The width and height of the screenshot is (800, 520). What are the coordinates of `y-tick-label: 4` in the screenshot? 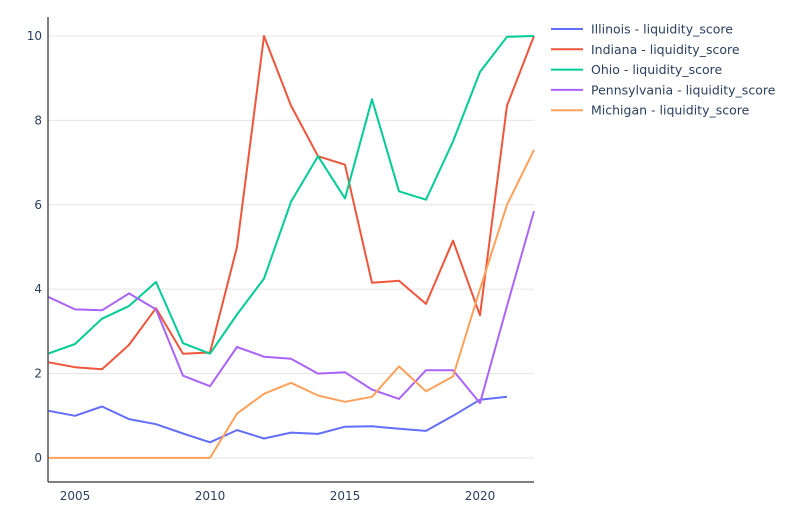 It's located at (38, 289).